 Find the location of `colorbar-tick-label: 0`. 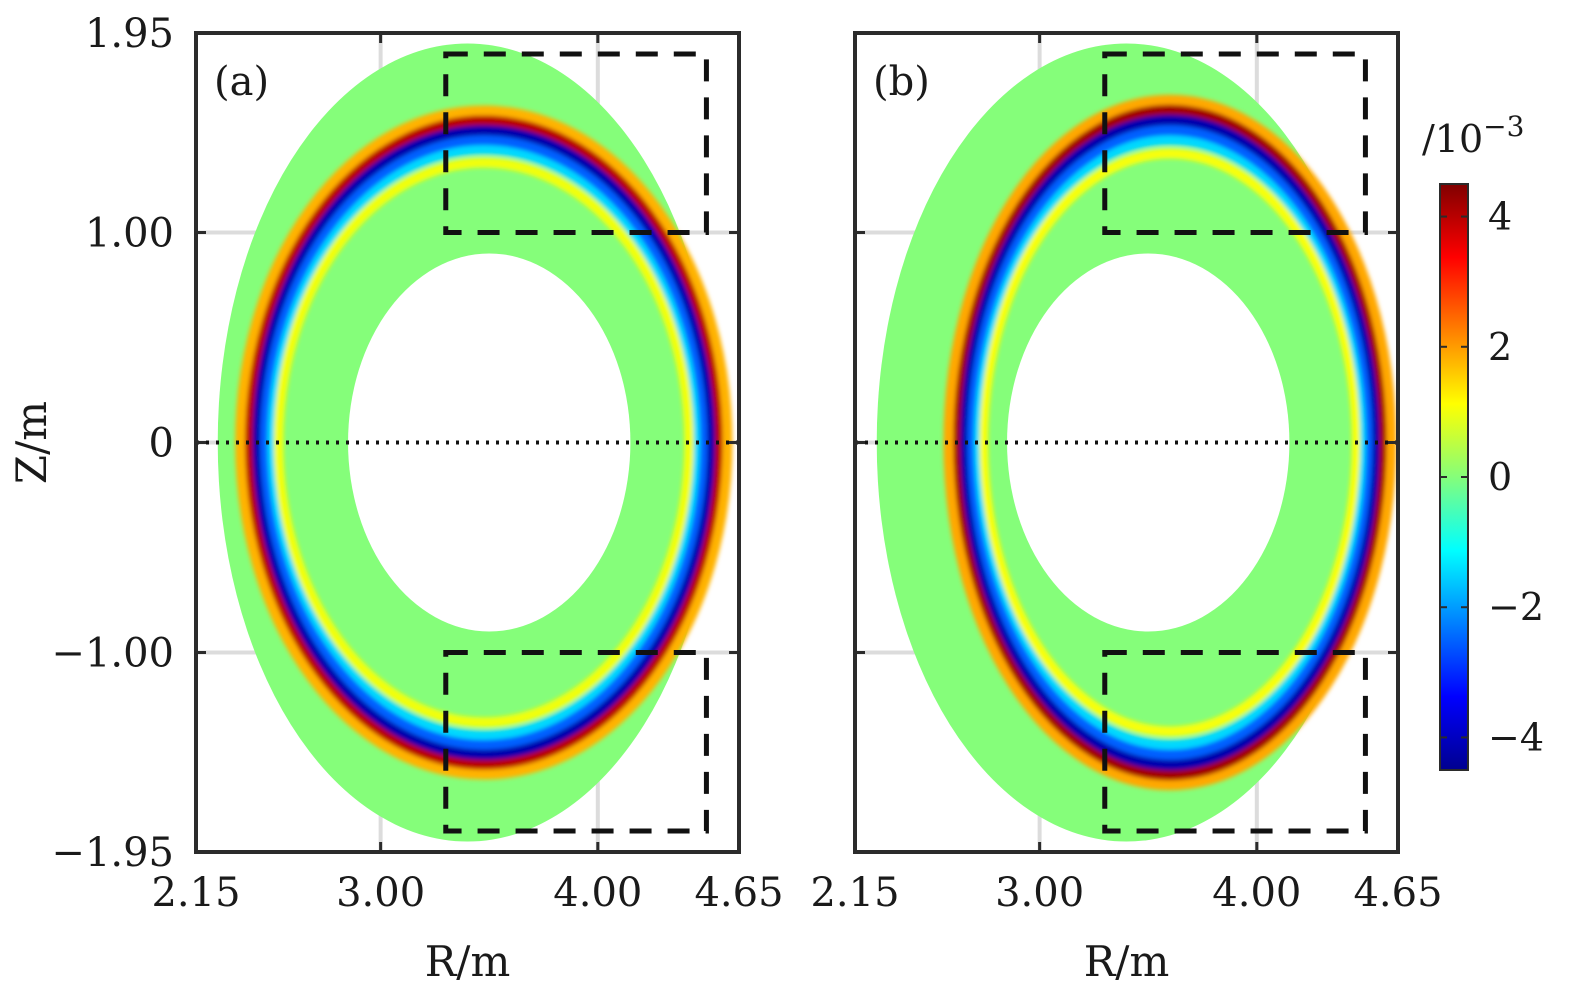

colorbar-tick-label: 0 is located at coordinates (1500, 477).